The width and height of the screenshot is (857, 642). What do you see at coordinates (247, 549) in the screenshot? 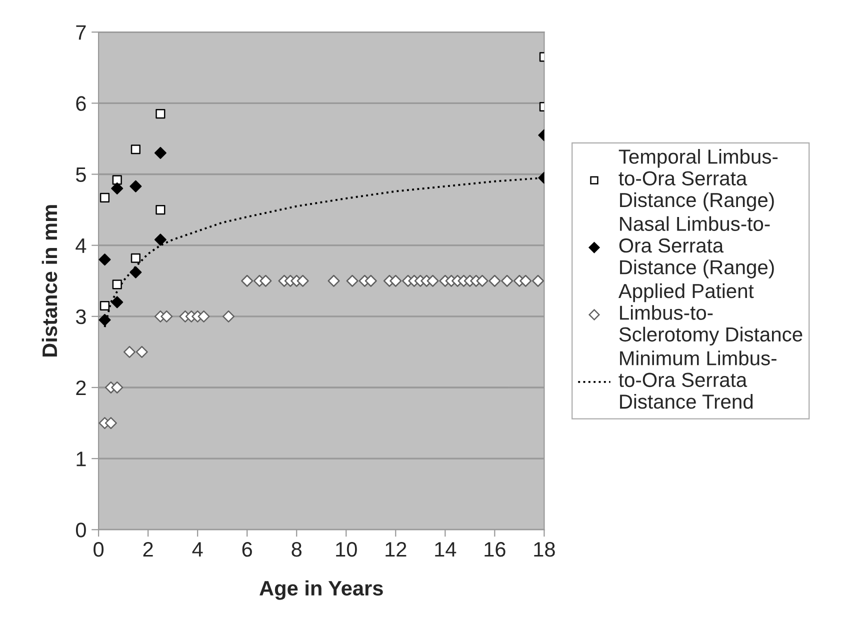
I see `x-tick-label: 6` at bounding box center [247, 549].